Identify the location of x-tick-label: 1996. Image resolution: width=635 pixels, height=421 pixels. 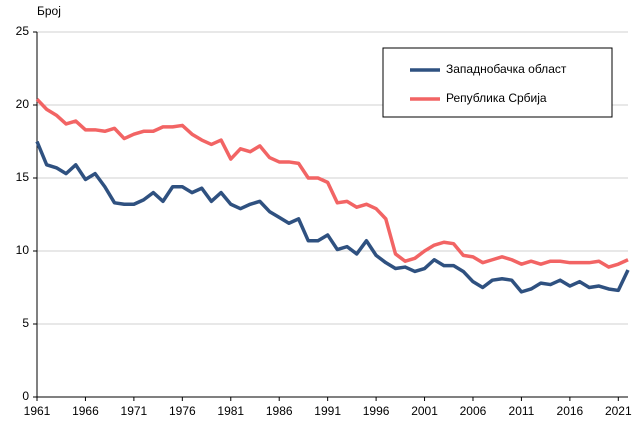
(376, 411).